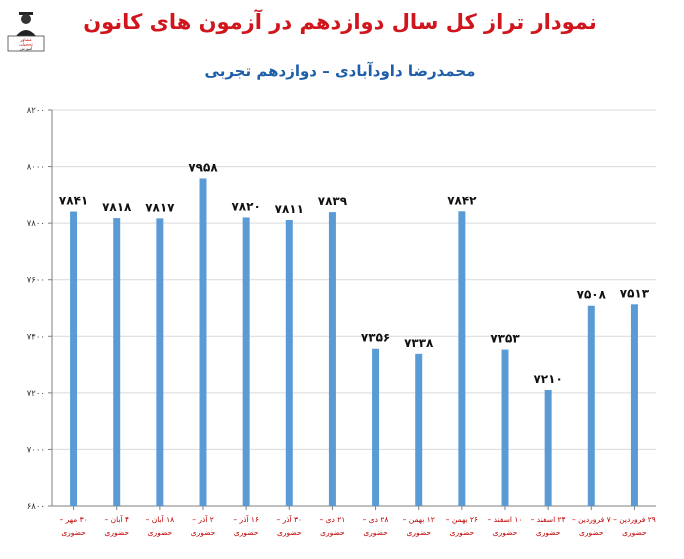 This screenshot has width=684, height=559. Describe the element at coordinates (36, 281) in the screenshot. I see `y-tick-label: ۷۶۰۰` at that location.